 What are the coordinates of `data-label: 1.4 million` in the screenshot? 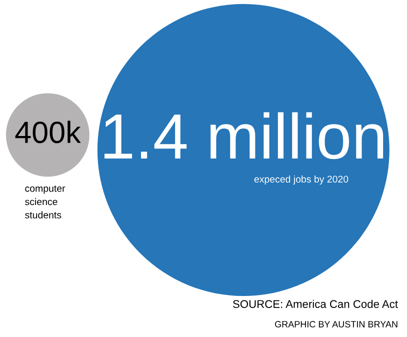 It's located at (244, 136).